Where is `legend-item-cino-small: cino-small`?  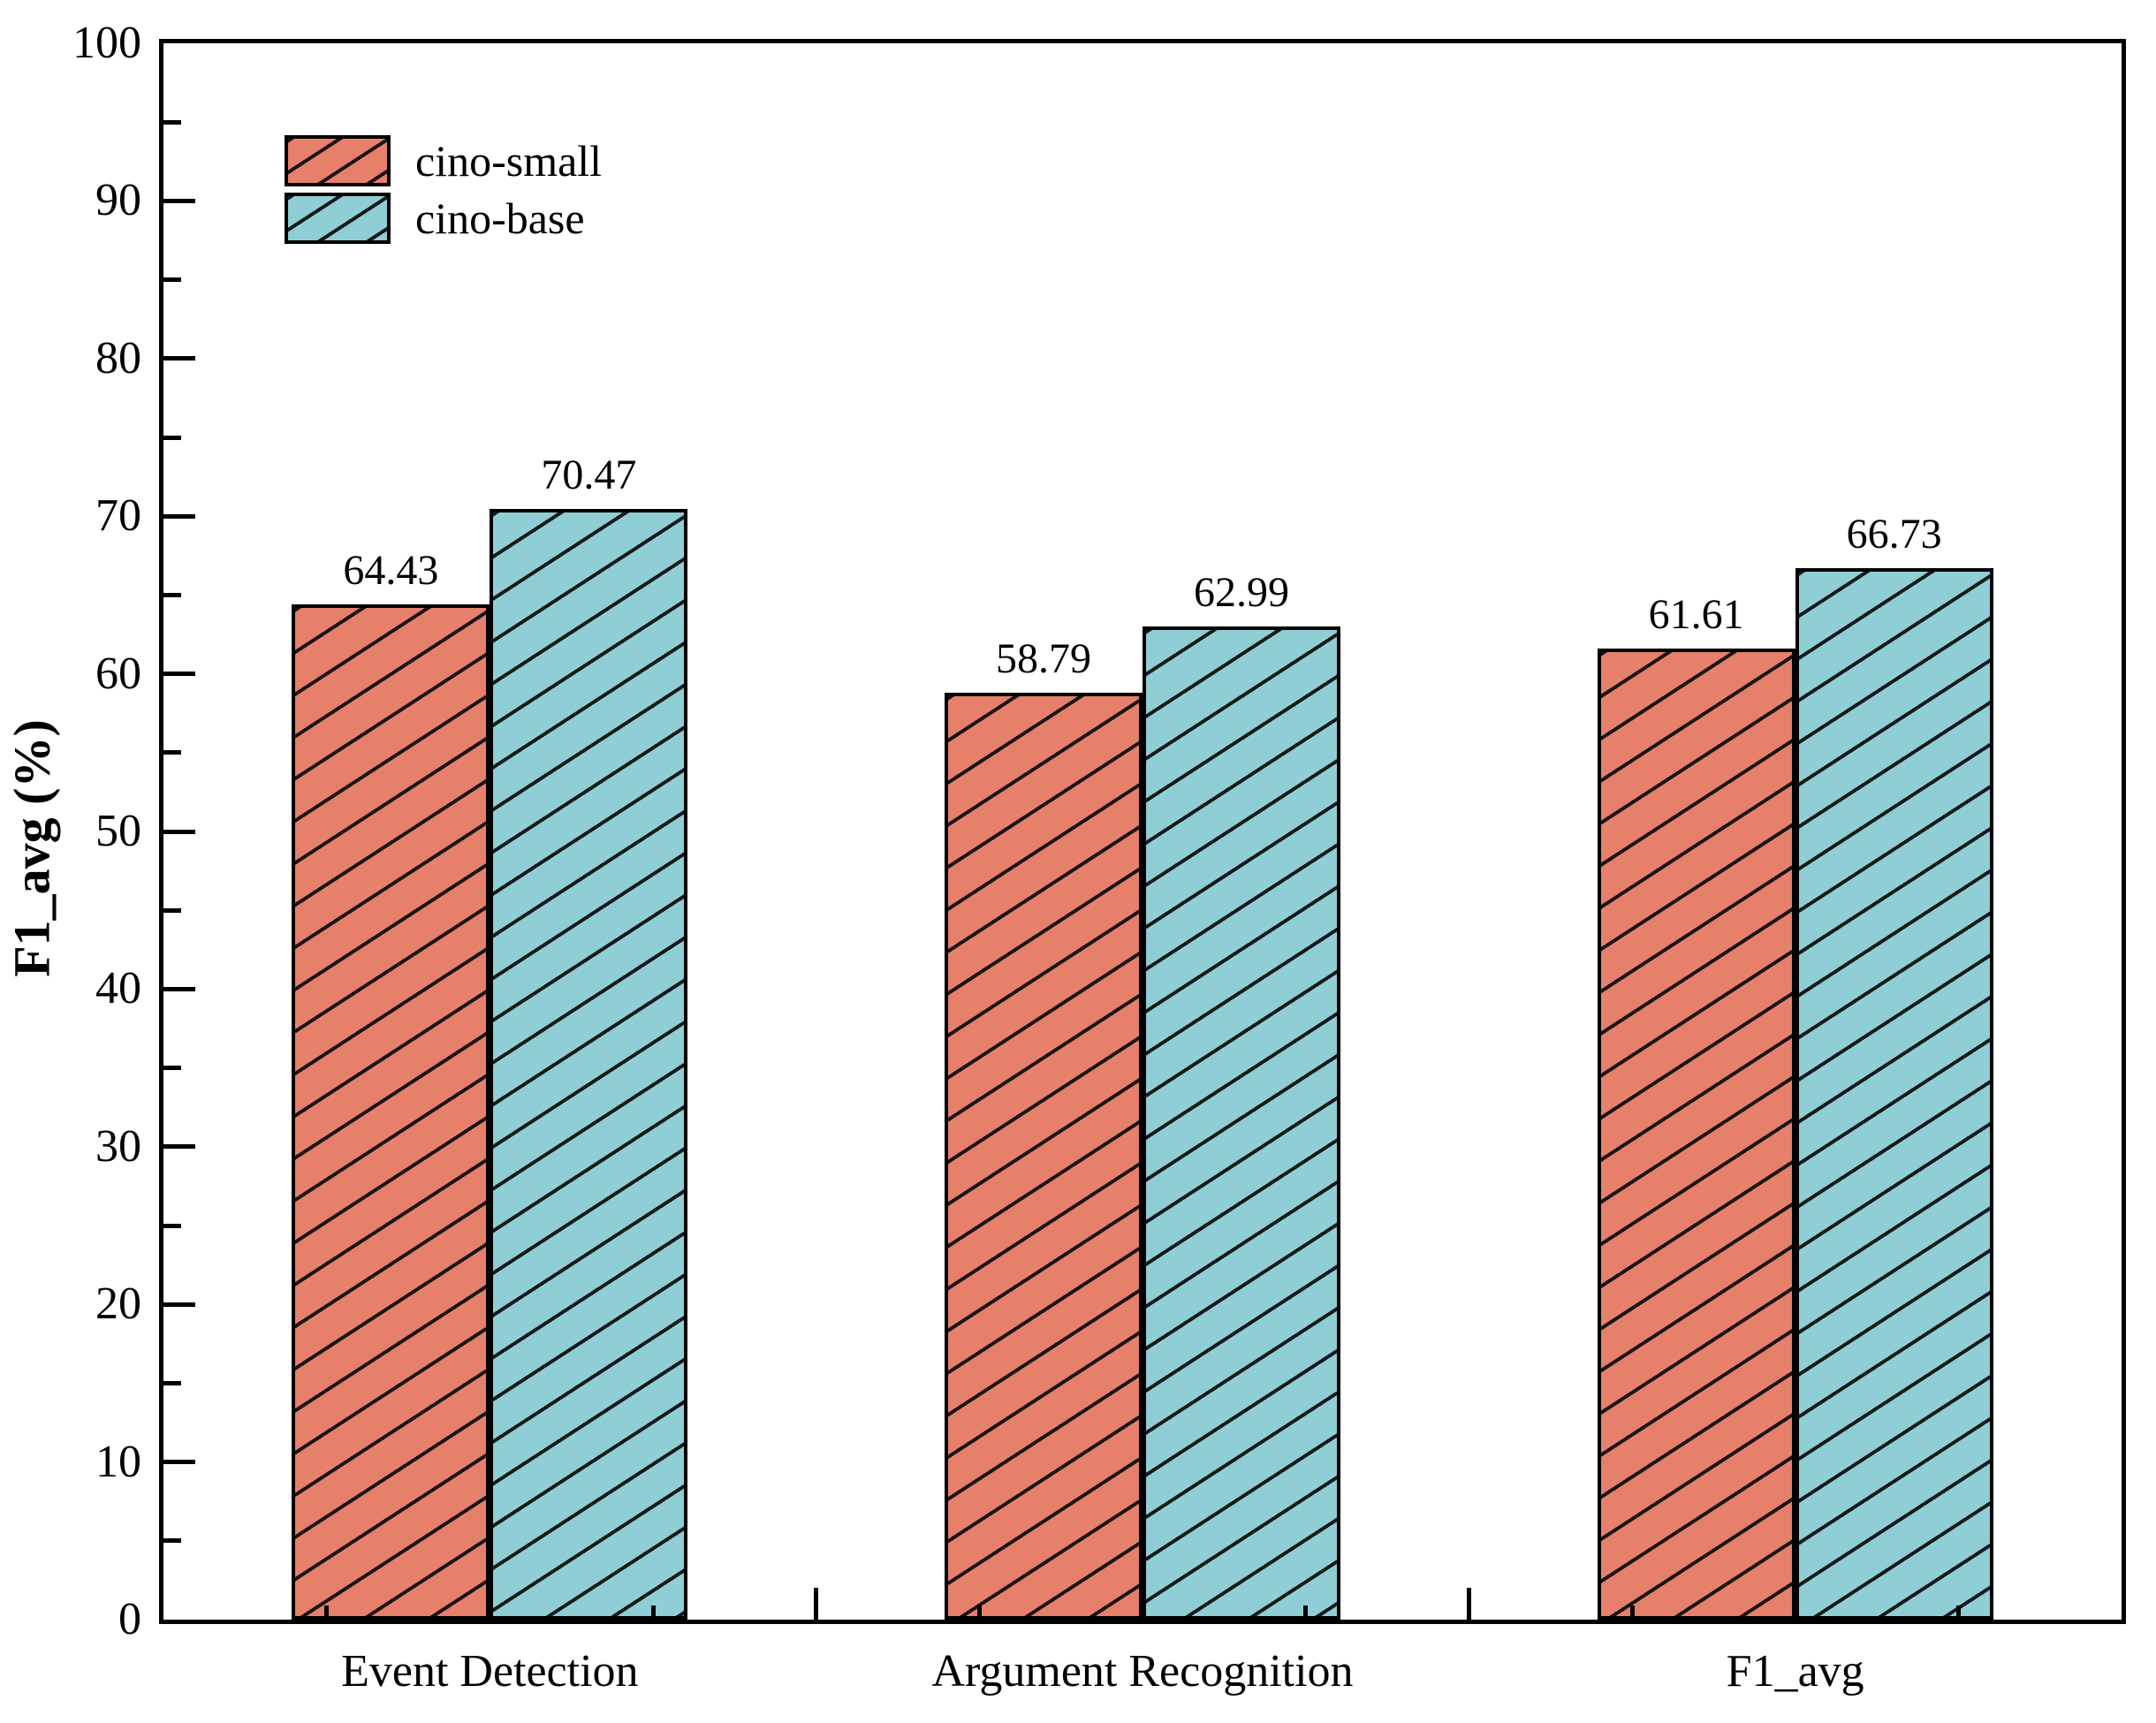
legend-item-cino-small: cino-small is located at coordinates (444, 161).